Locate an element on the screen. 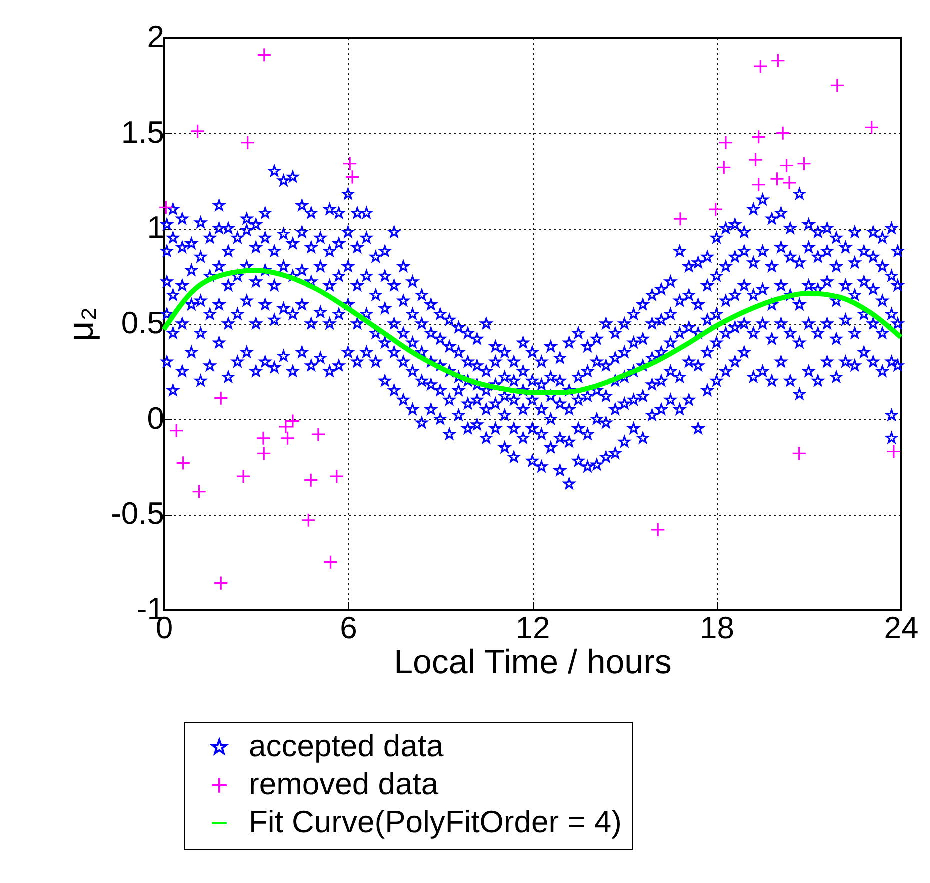 This screenshot has height=883, width=930. y-axis-title: μ₂ is located at coordinates (81, 324).